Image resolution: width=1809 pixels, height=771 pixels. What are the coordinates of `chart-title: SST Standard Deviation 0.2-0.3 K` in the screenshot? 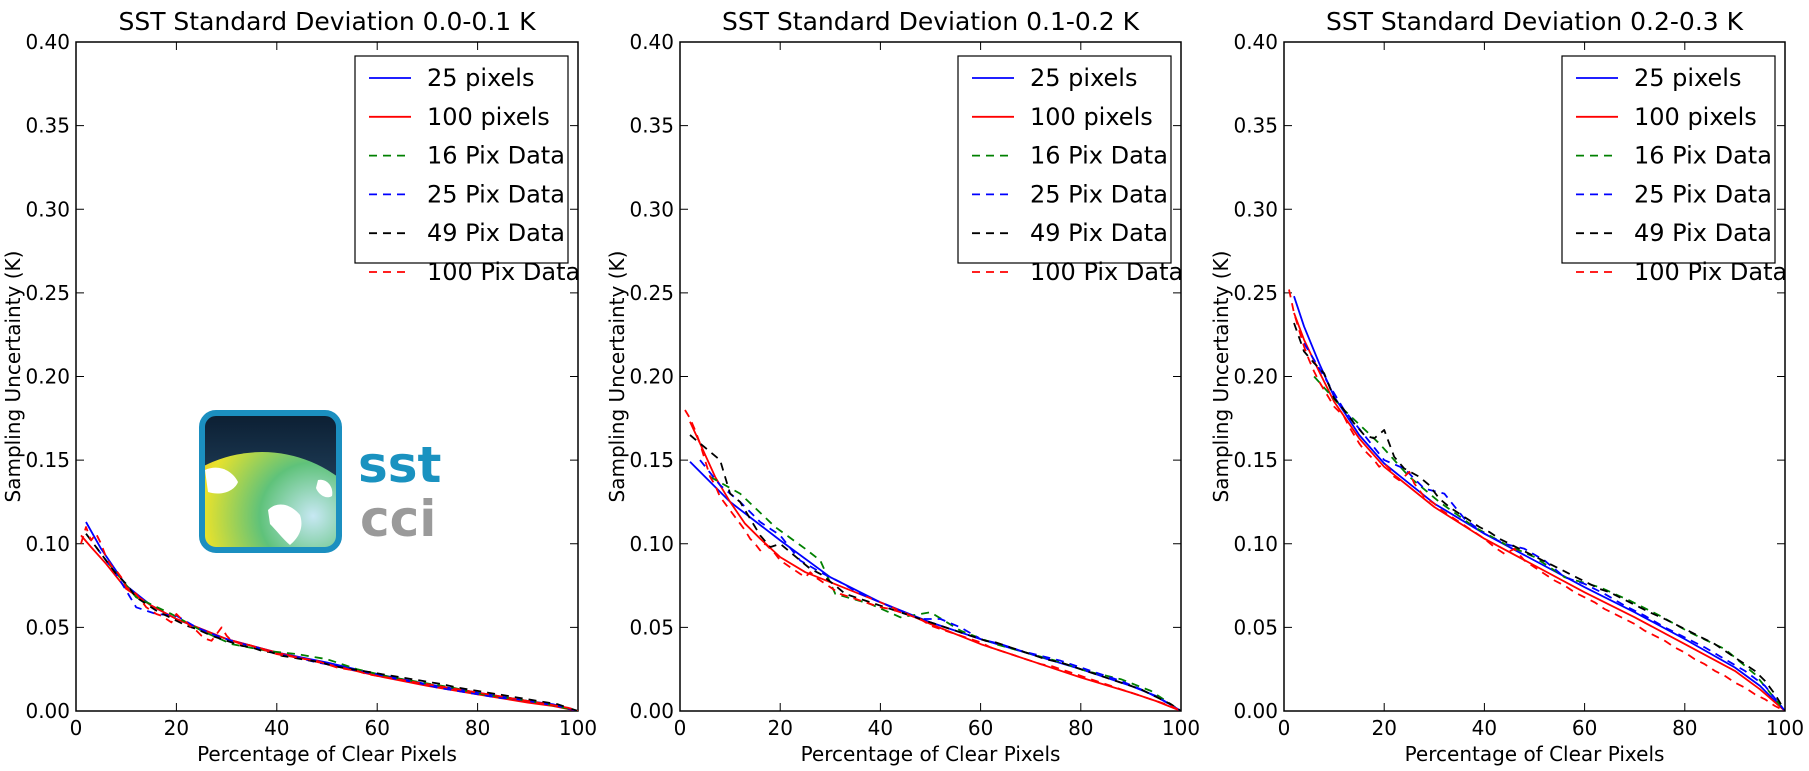 It's located at (1535, 21).